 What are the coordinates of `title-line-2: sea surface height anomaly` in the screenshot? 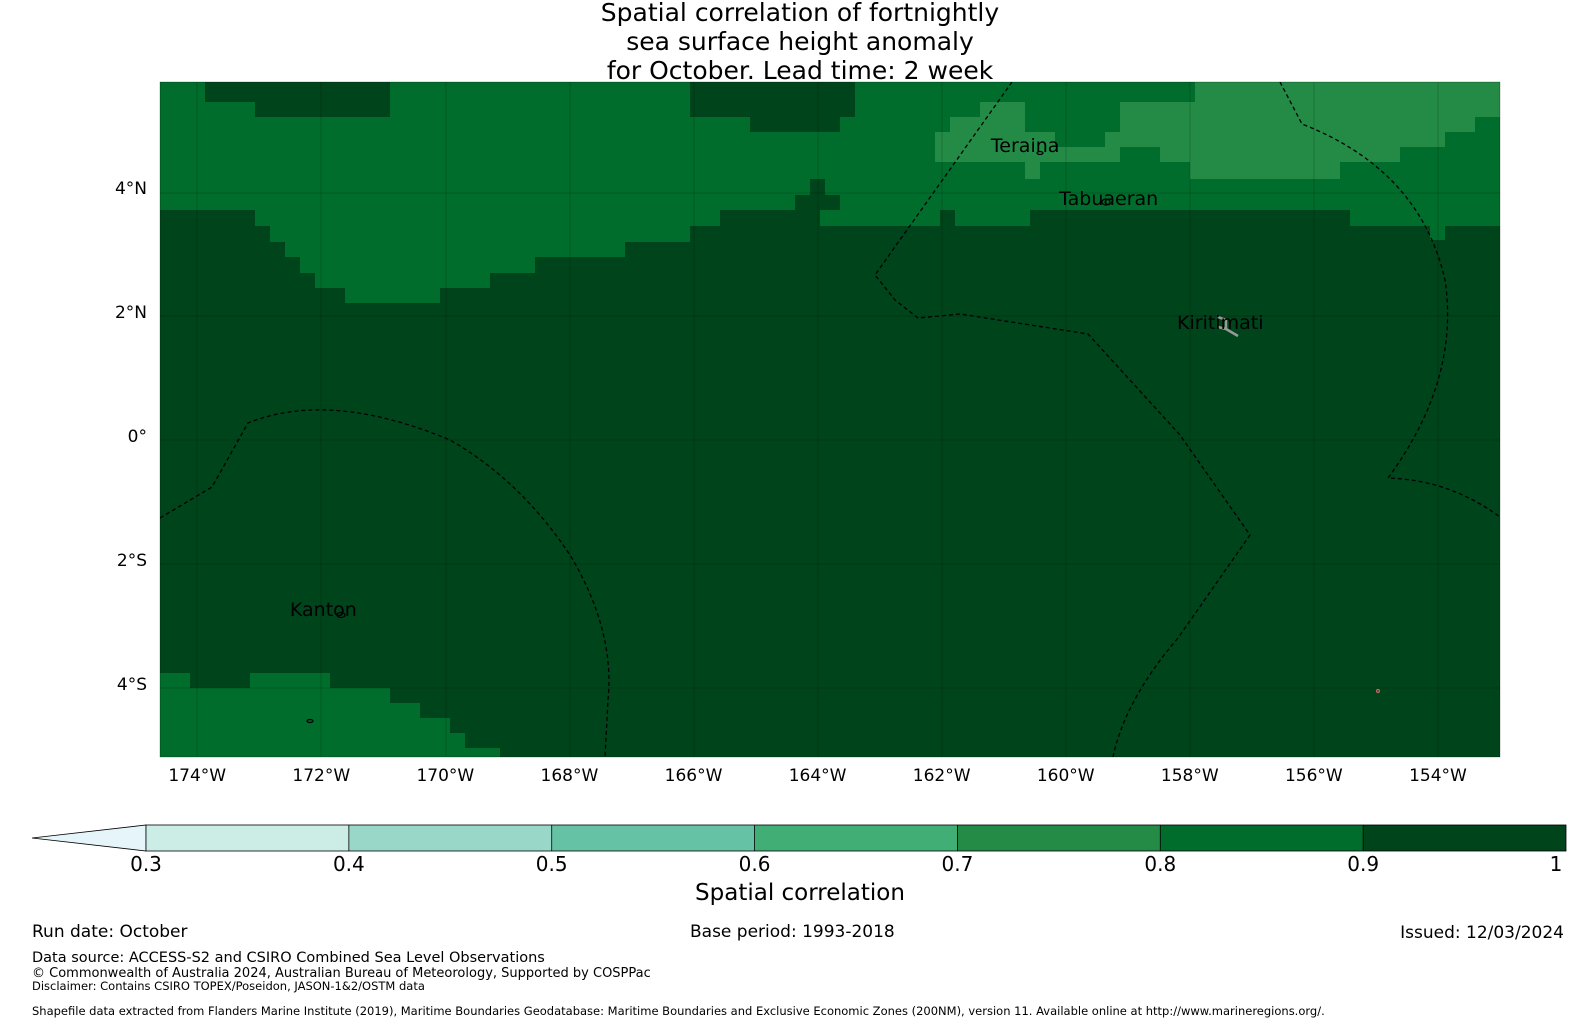 It's located at (800, 41).